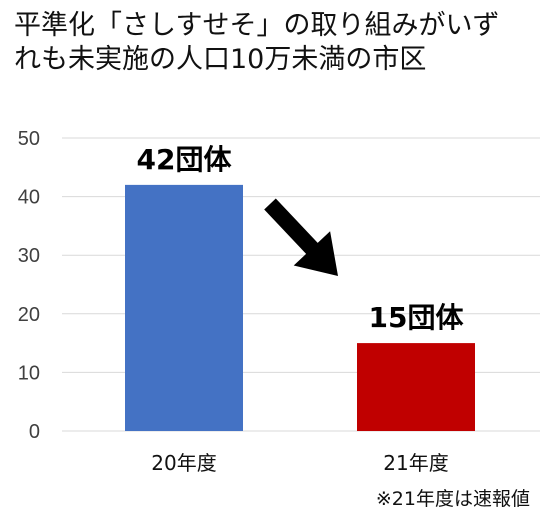 The height and width of the screenshot is (523, 552). What do you see at coordinates (452, 499) in the screenshot?
I see `footnote: ※21年度は速報値` at bounding box center [452, 499].